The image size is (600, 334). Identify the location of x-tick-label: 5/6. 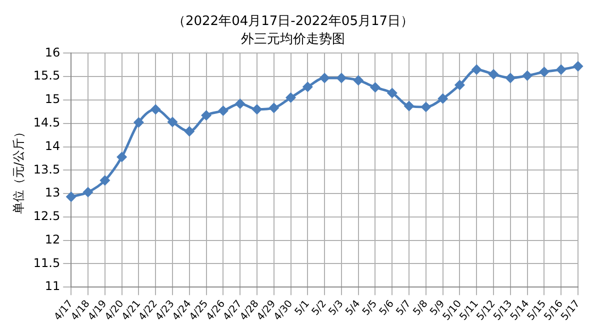
(387, 308).